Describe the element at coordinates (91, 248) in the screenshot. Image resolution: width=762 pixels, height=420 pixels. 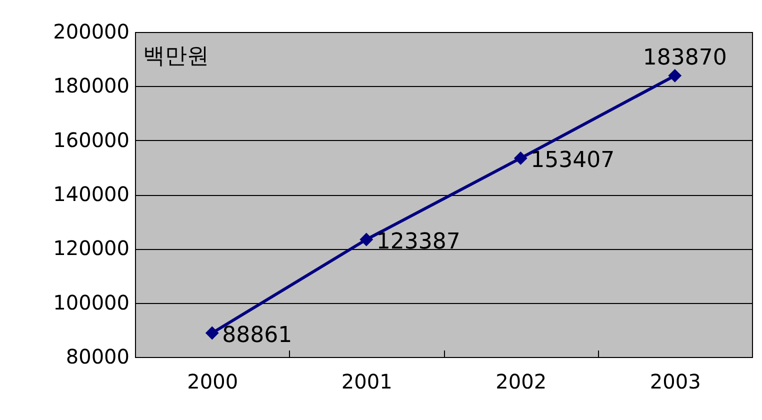
I see `y-tick-label: 120000` at that location.